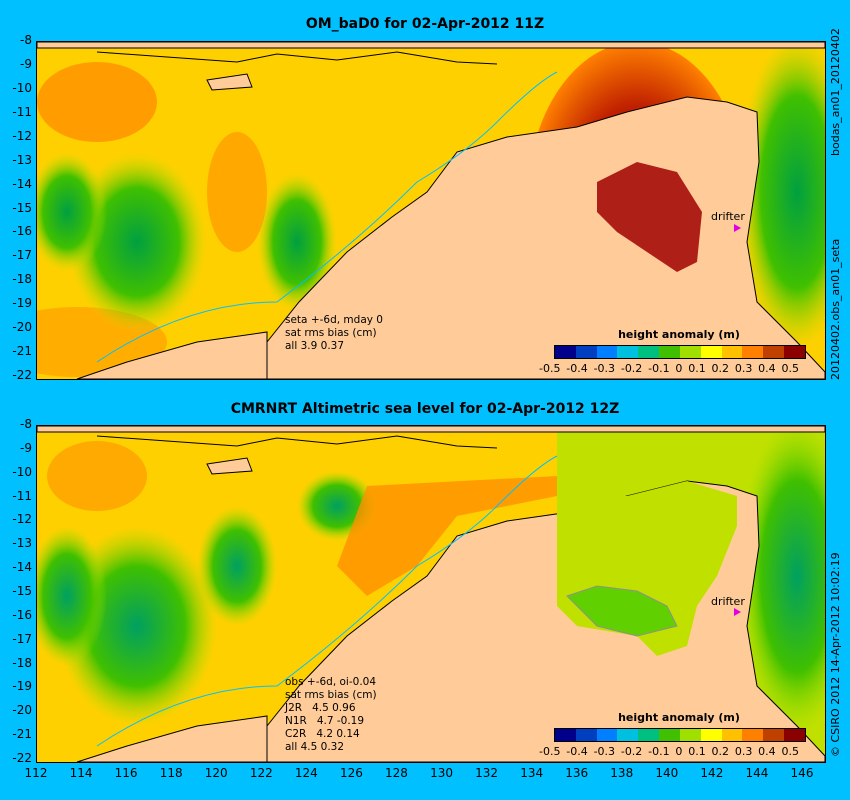 Image resolution: width=850 pixels, height=800 pixels. Describe the element at coordinates (22, 351) in the screenshot. I see `top-y-tick-label: -21` at that location.